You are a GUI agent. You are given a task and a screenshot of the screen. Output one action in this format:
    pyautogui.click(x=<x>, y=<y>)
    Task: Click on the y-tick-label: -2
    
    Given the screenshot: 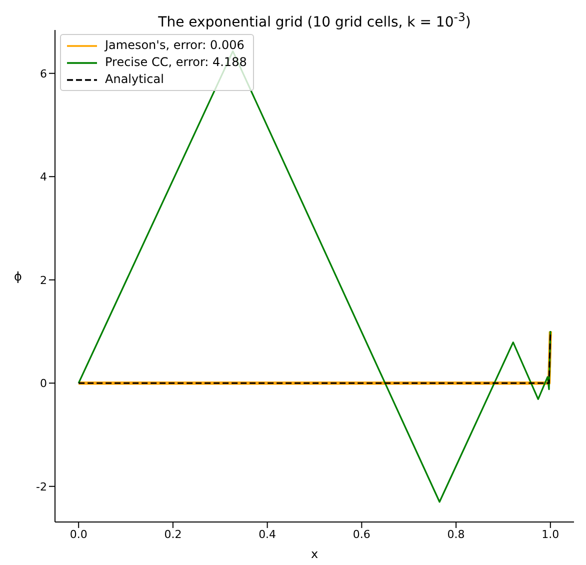 What is the action you would take?
    pyautogui.click(x=41, y=487)
    